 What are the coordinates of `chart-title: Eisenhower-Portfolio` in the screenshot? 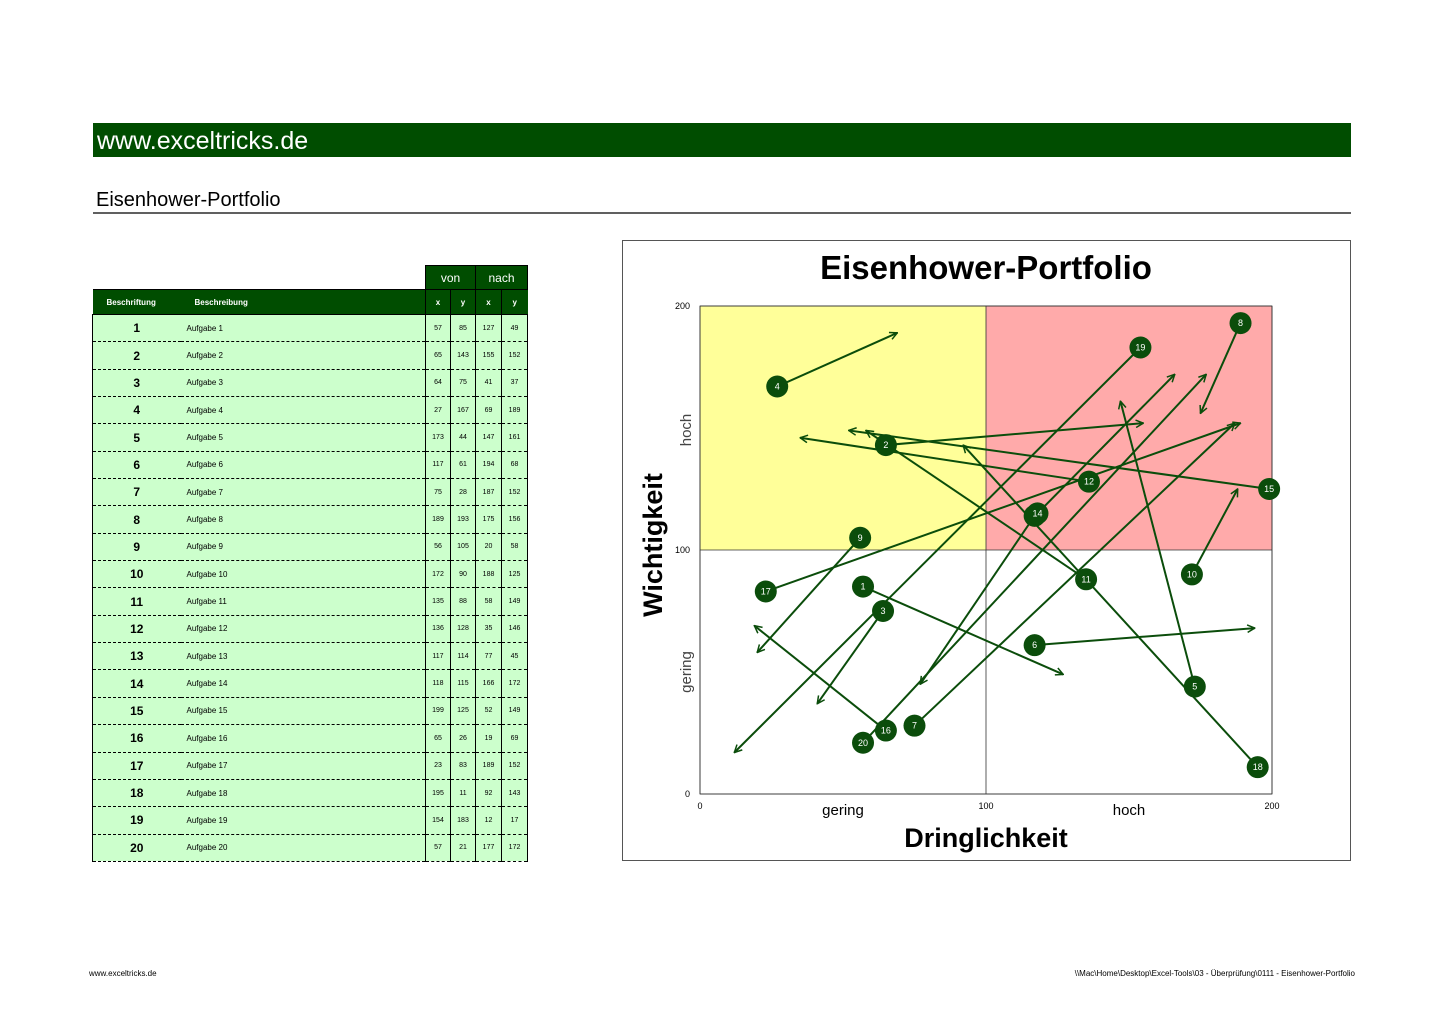 It's located at (986, 267).